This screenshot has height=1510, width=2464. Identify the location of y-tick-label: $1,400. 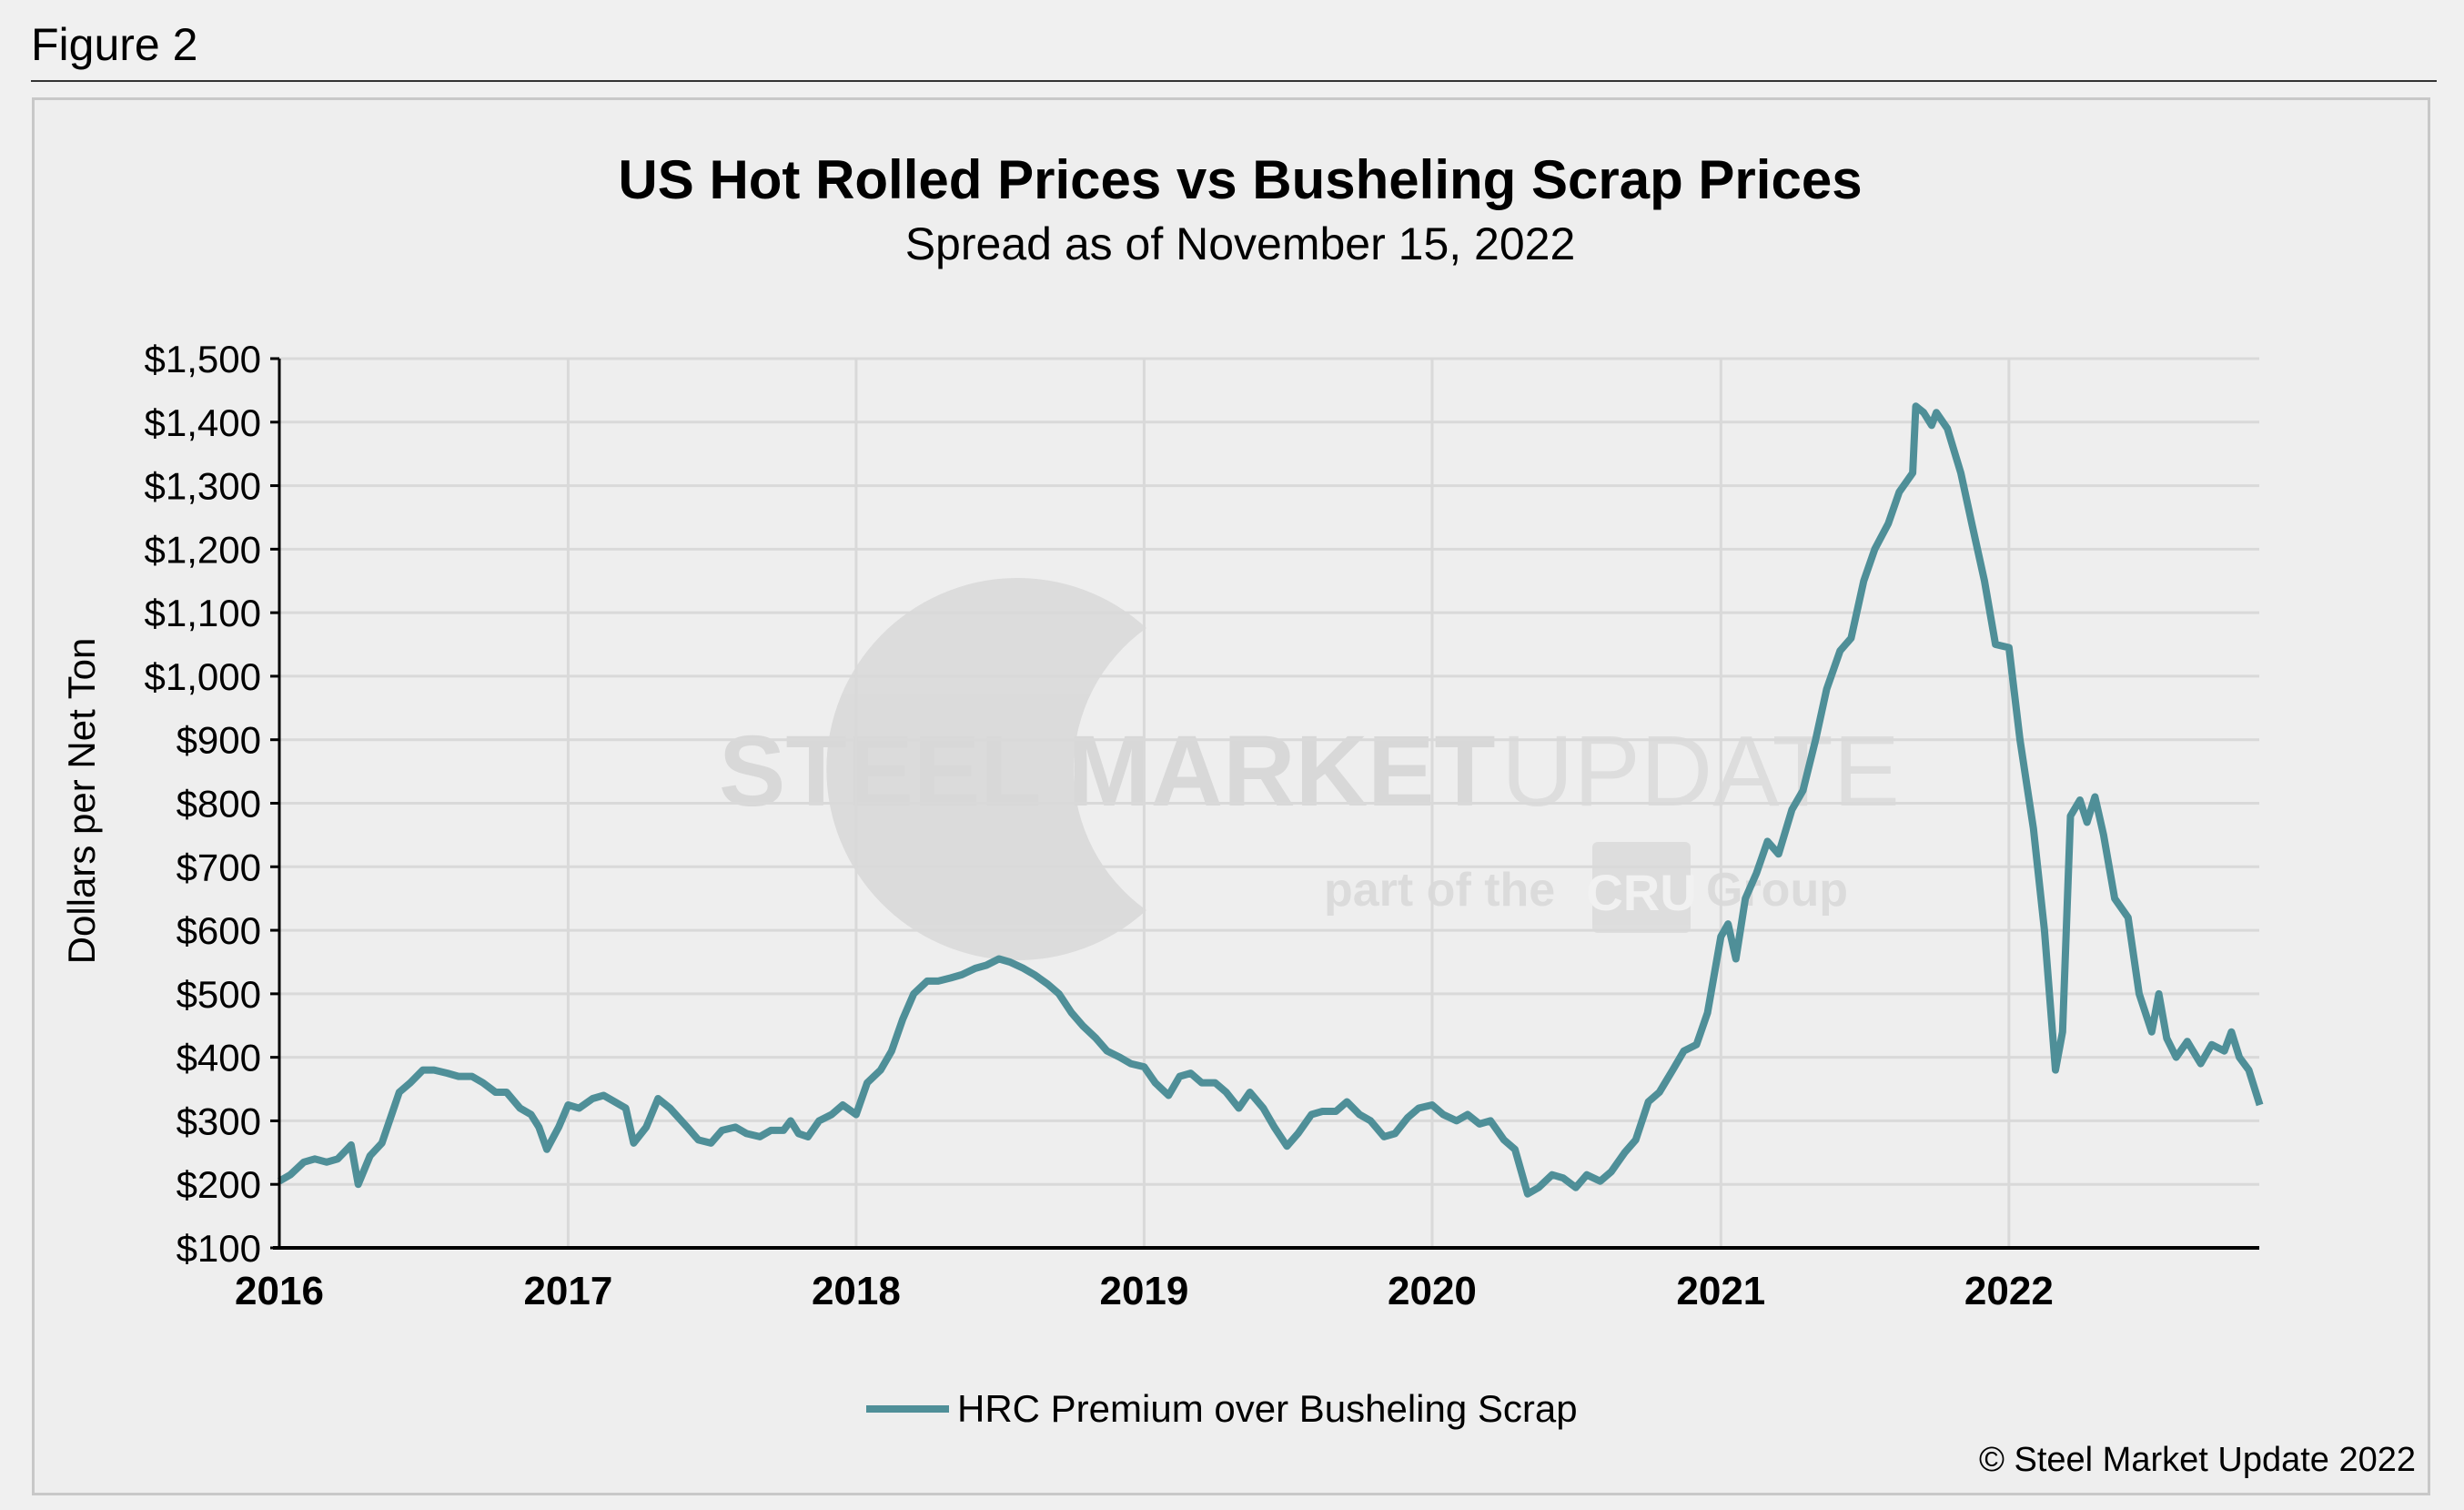
(203, 423).